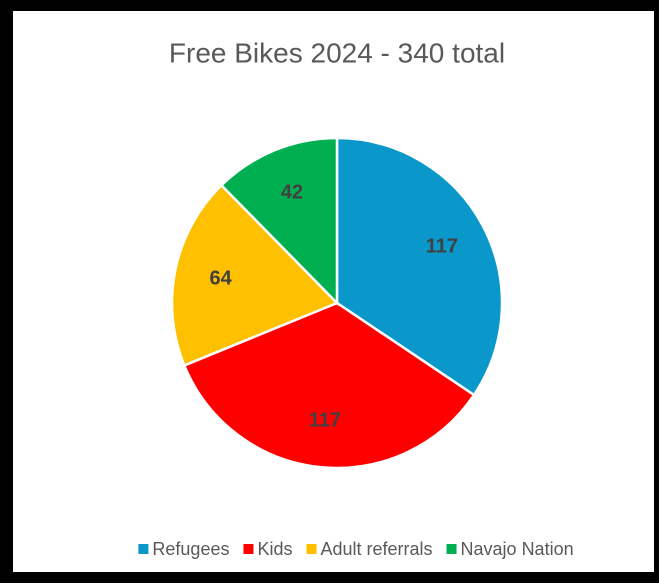  What do you see at coordinates (292, 192) in the screenshot?
I see `data-label: 42` at bounding box center [292, 192].